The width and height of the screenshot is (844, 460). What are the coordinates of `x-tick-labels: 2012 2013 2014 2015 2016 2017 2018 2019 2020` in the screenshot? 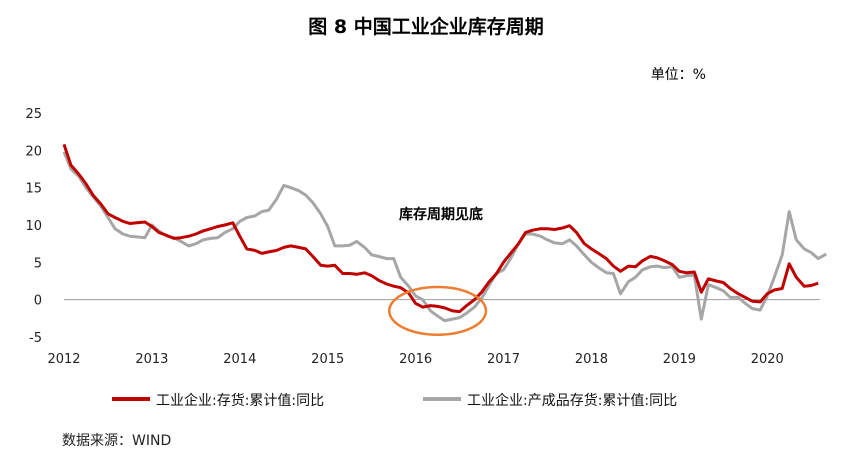 It's located at (415, 359).